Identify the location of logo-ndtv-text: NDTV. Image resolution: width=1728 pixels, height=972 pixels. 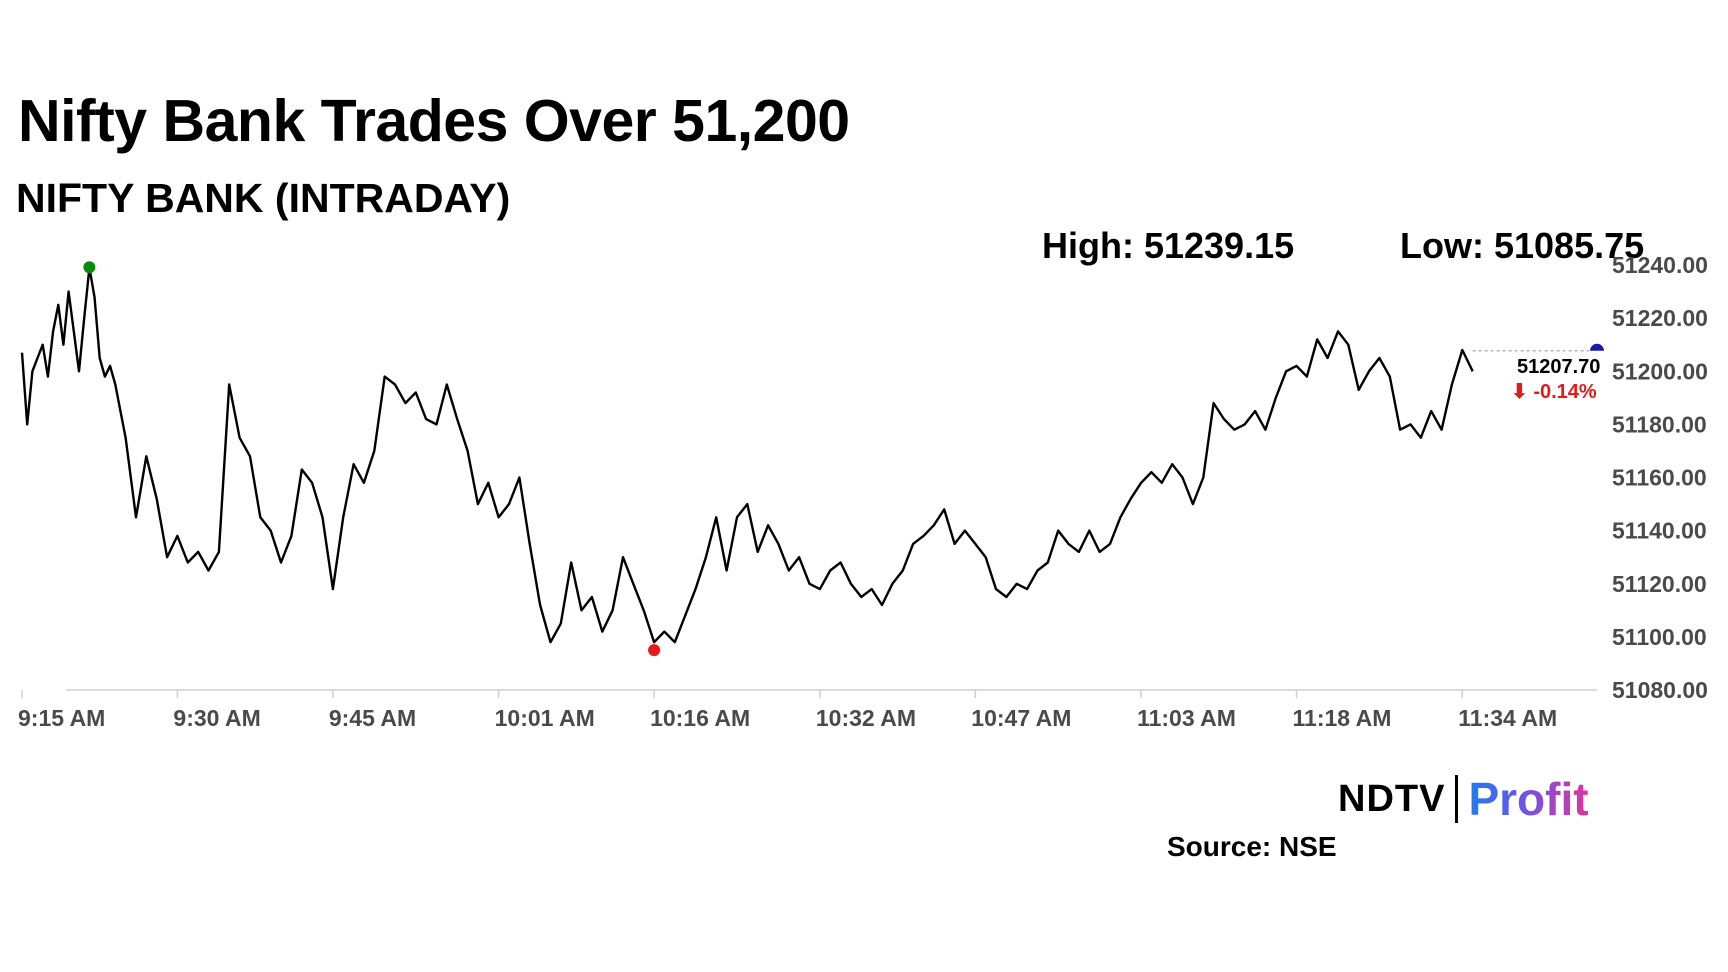
(1392, 799).